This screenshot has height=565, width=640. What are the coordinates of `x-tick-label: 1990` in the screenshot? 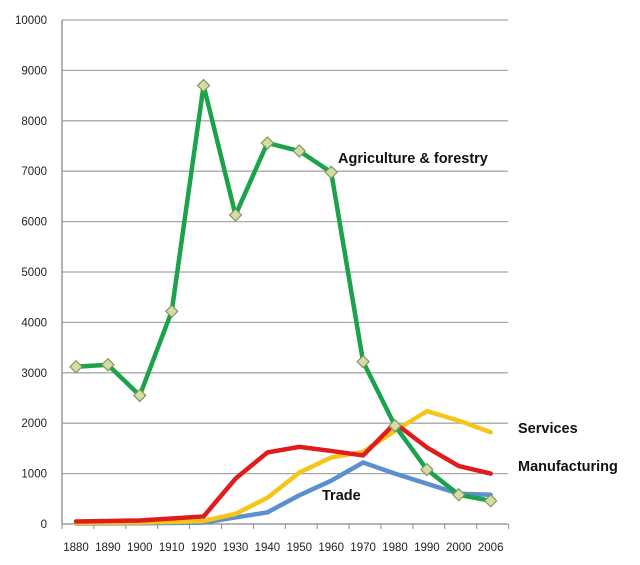 It's located at (427, 548).